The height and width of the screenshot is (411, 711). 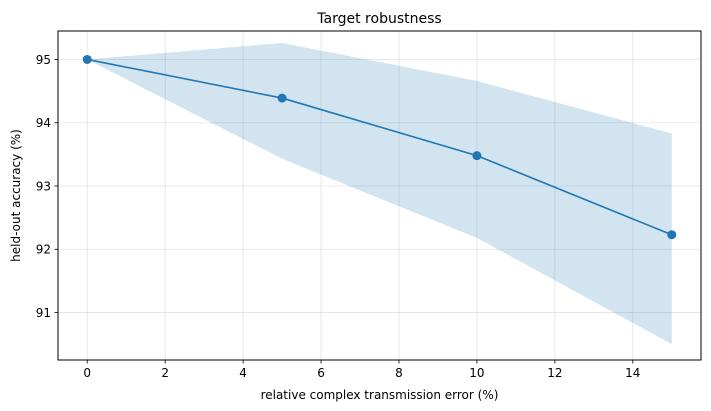 What do you see at coordinates (554, 373) in the screenshot?
I see `x-tick-label: 12` at bounding box center [554, 373].